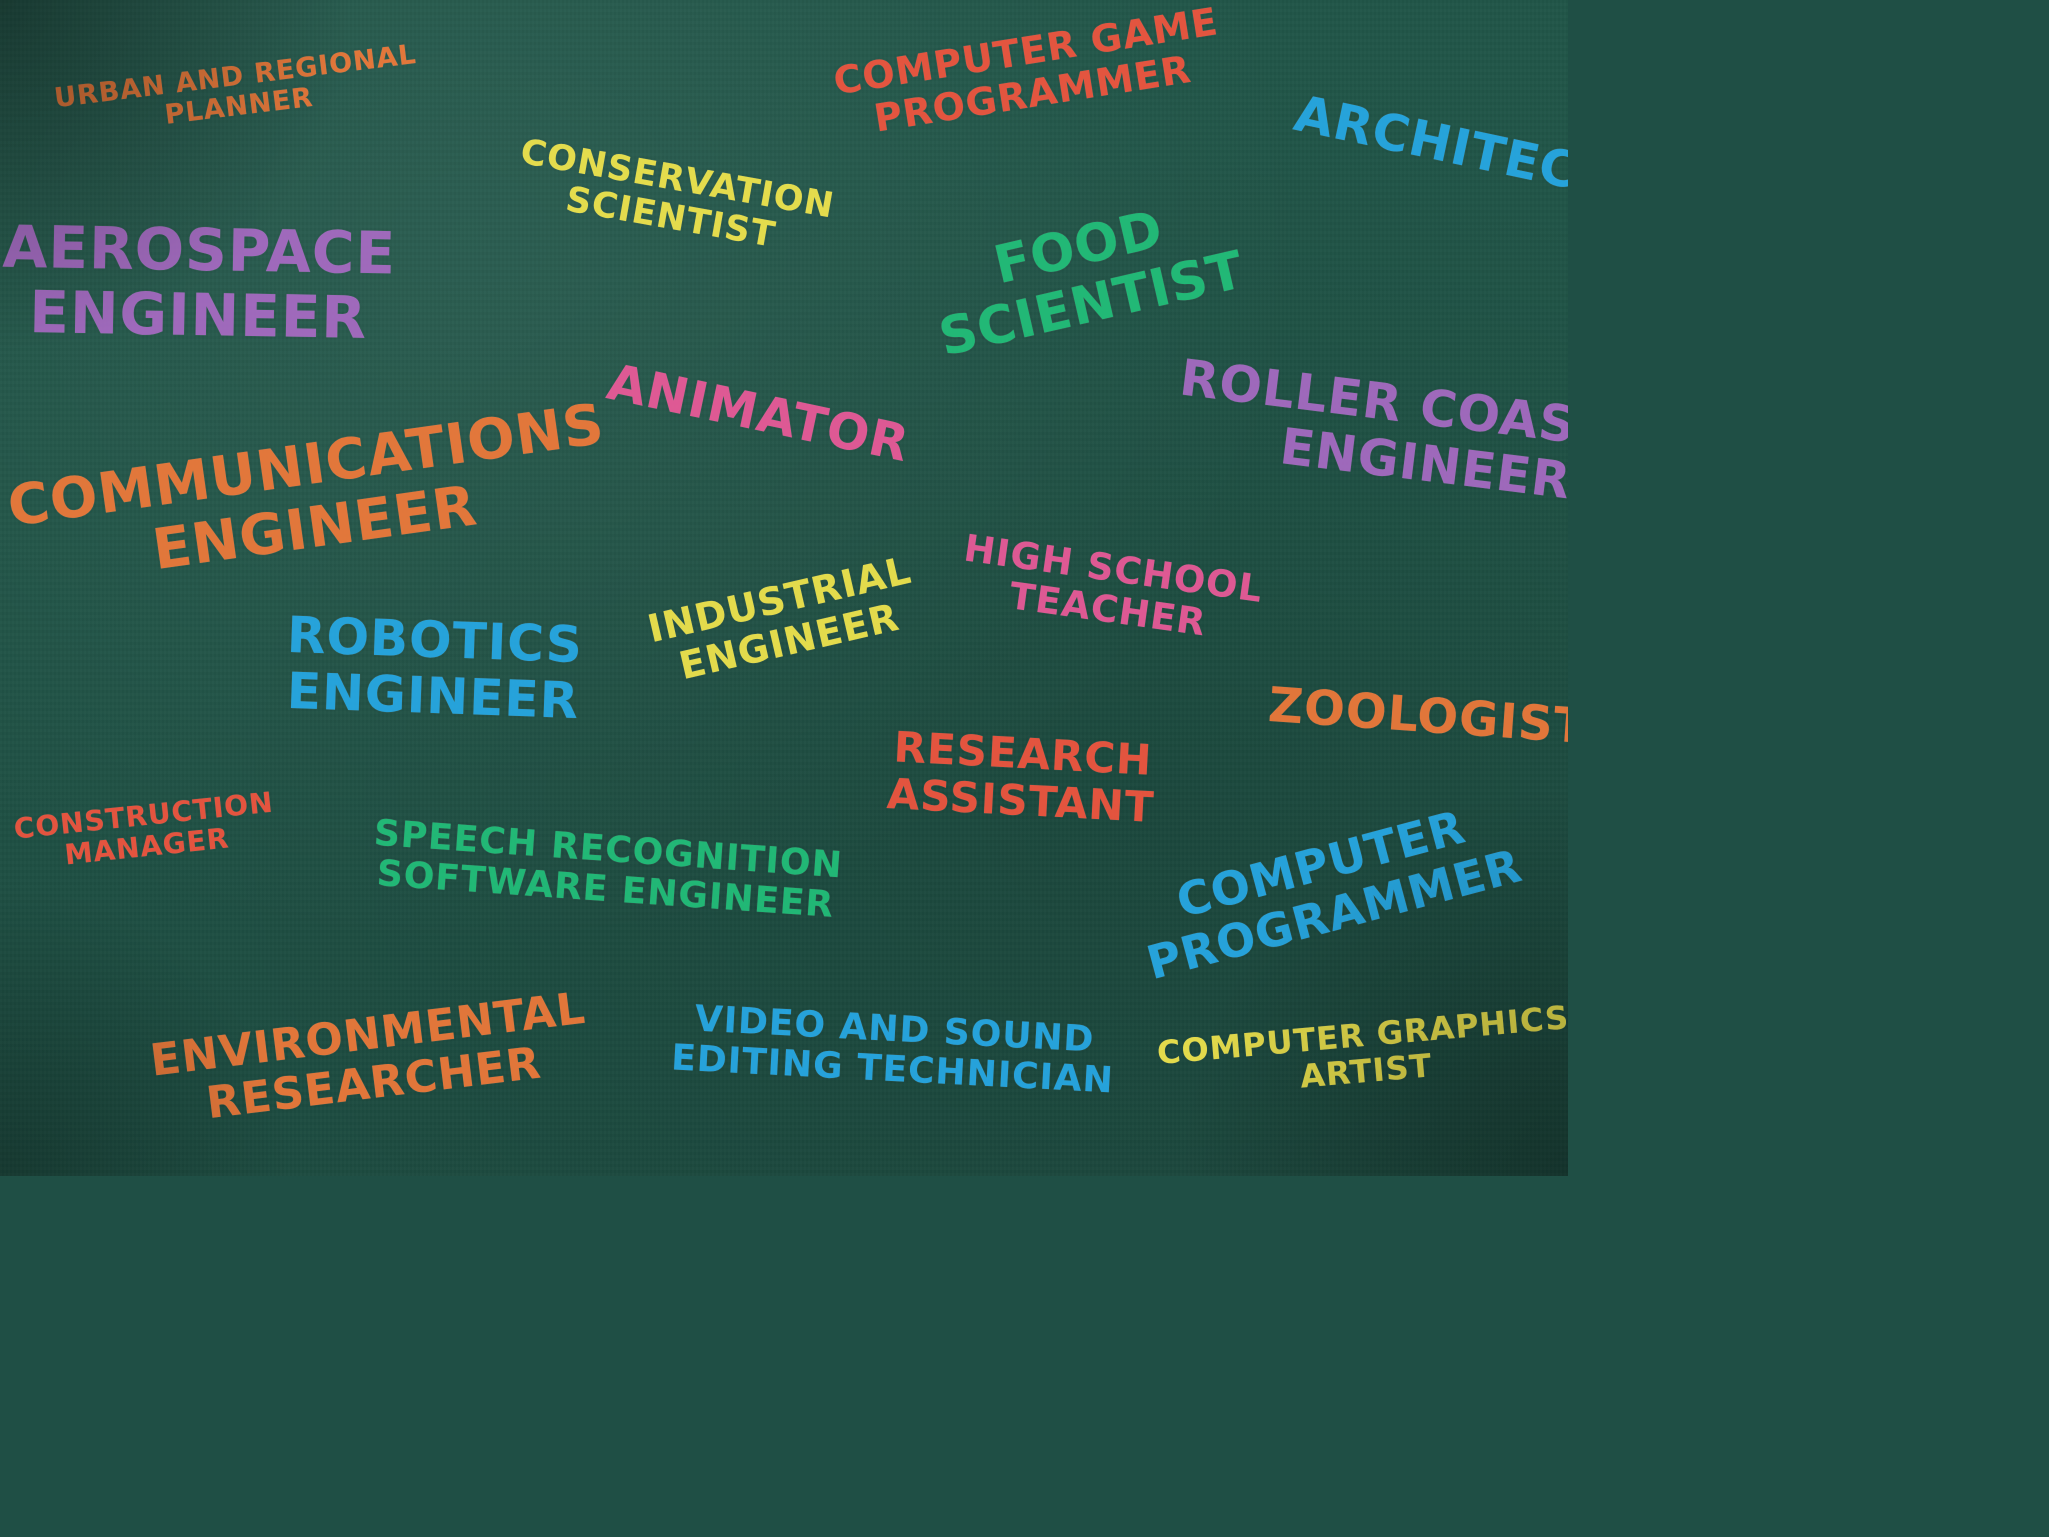  I want to click on phrase-robotics-engineer: ROBOTICS ENGINEER, so click(434, 668).